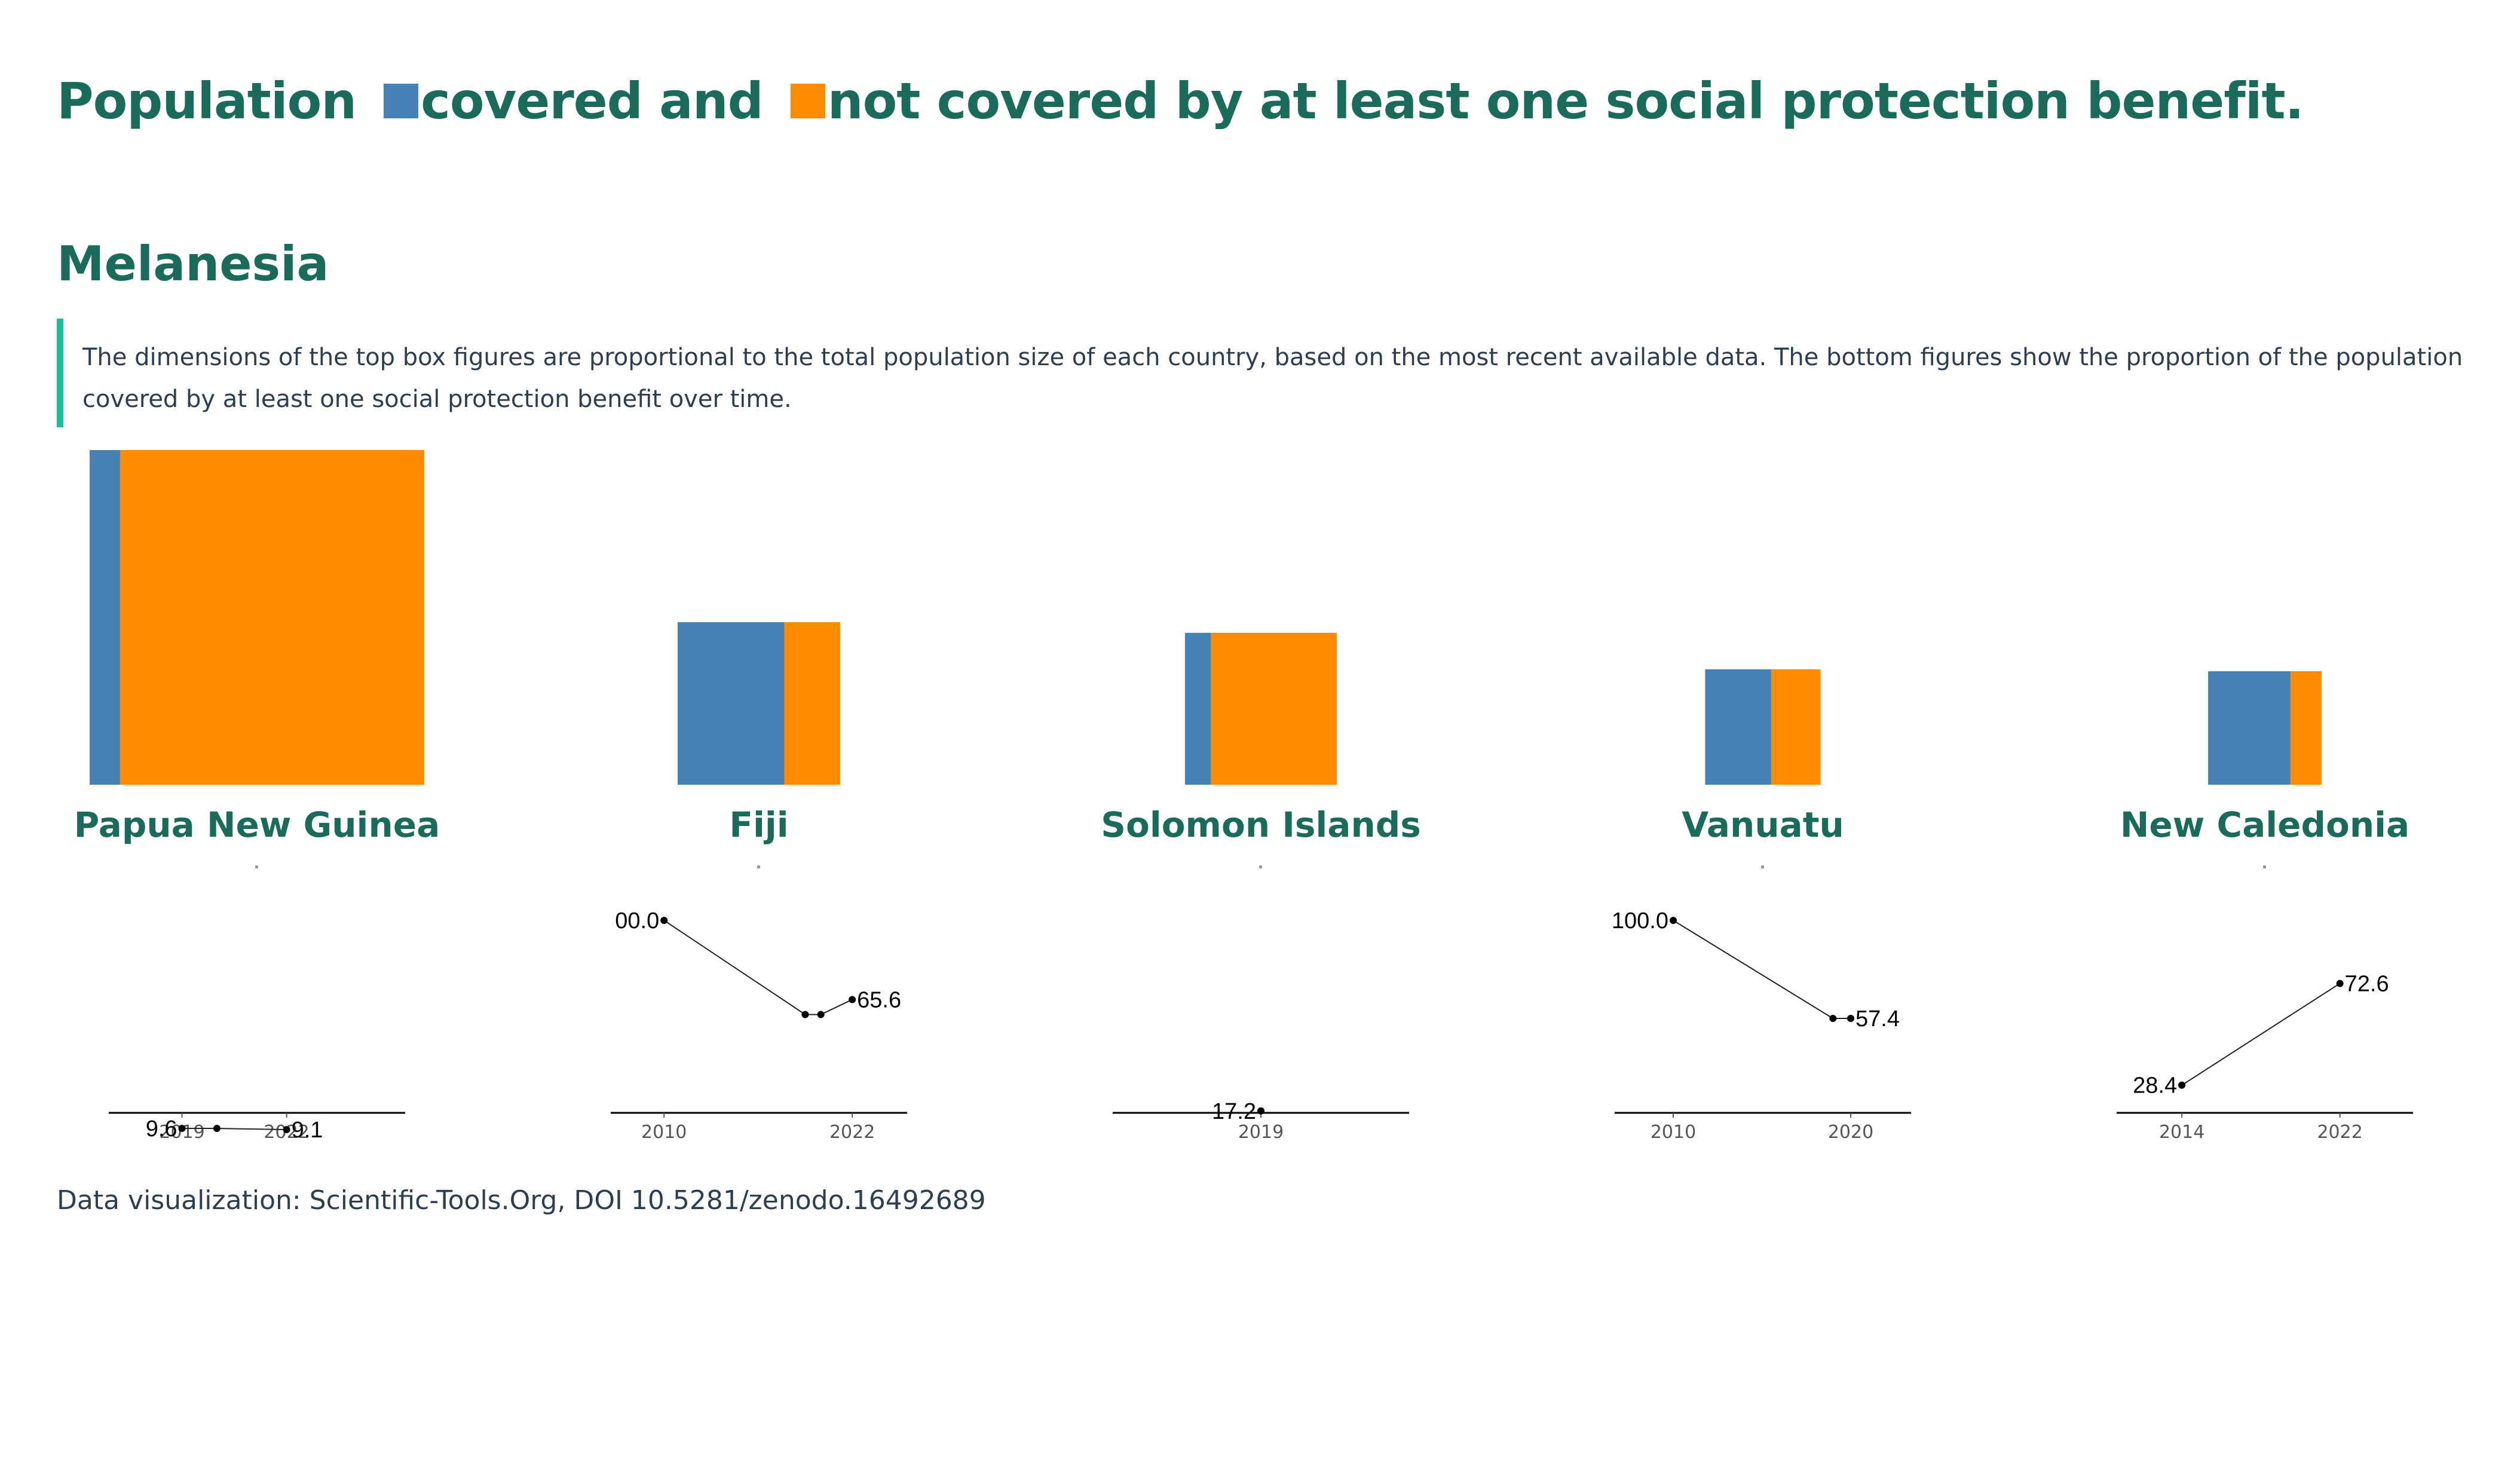 This screenshot has height=1484, width=2520. I want to click on data-label: 9.6, so click(161, 1129).